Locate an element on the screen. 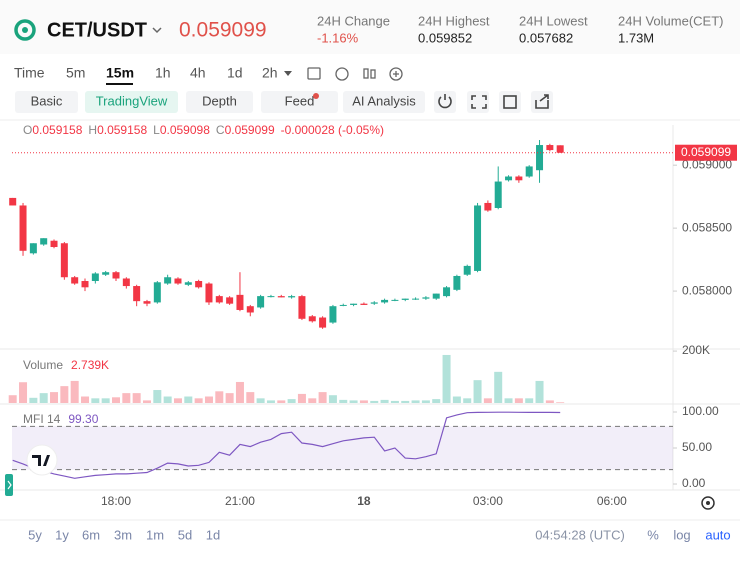  notification-dot is located at coordinates (316, 96).